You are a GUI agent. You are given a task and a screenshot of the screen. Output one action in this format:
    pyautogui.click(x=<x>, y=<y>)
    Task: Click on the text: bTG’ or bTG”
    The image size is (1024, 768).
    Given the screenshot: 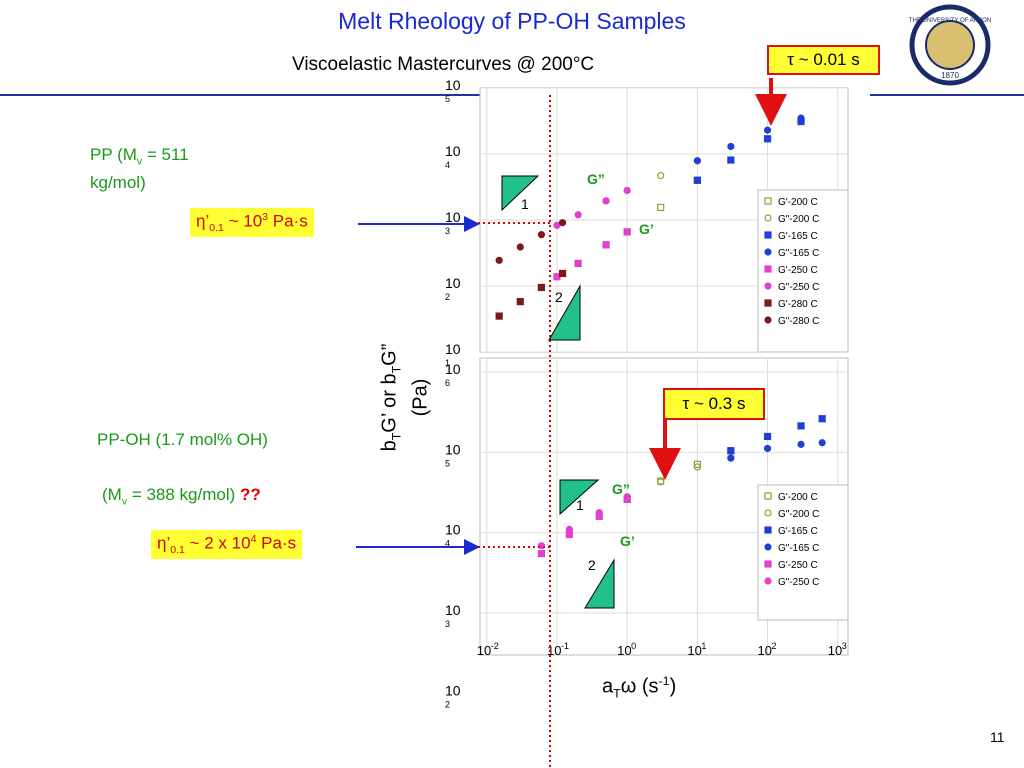 What is the action you would take?
    pyautogui.click(x=393, y=398)
    